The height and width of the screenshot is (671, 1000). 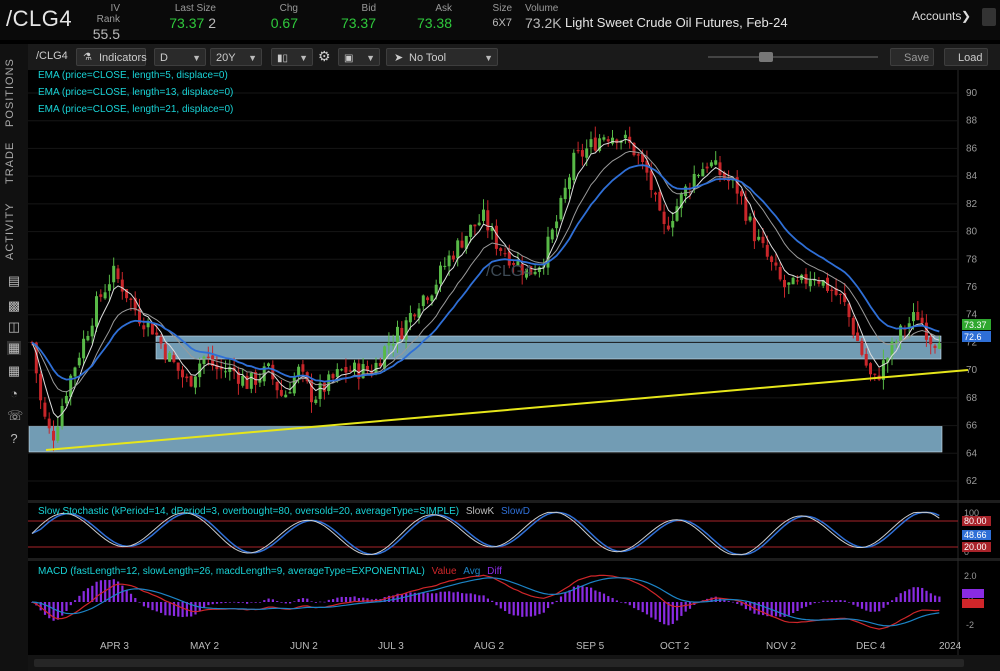 I want to click on tab-trade: TRADE, so click(x=10, y=163).